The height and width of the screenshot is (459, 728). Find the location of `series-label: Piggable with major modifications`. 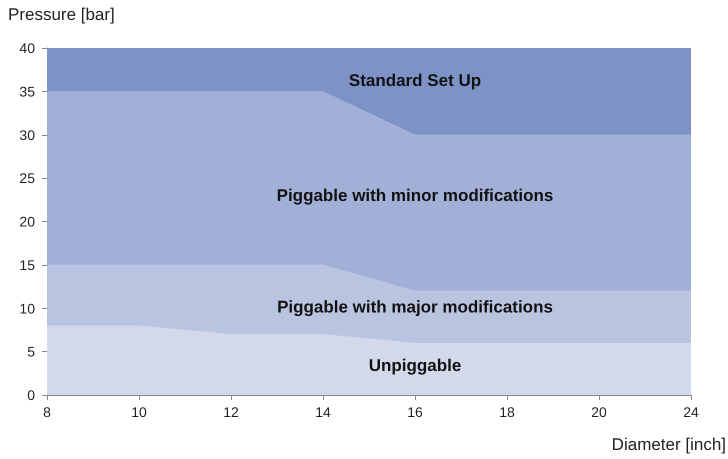

series-label: Piggable with major modifications is located at coordinates (415, 307).